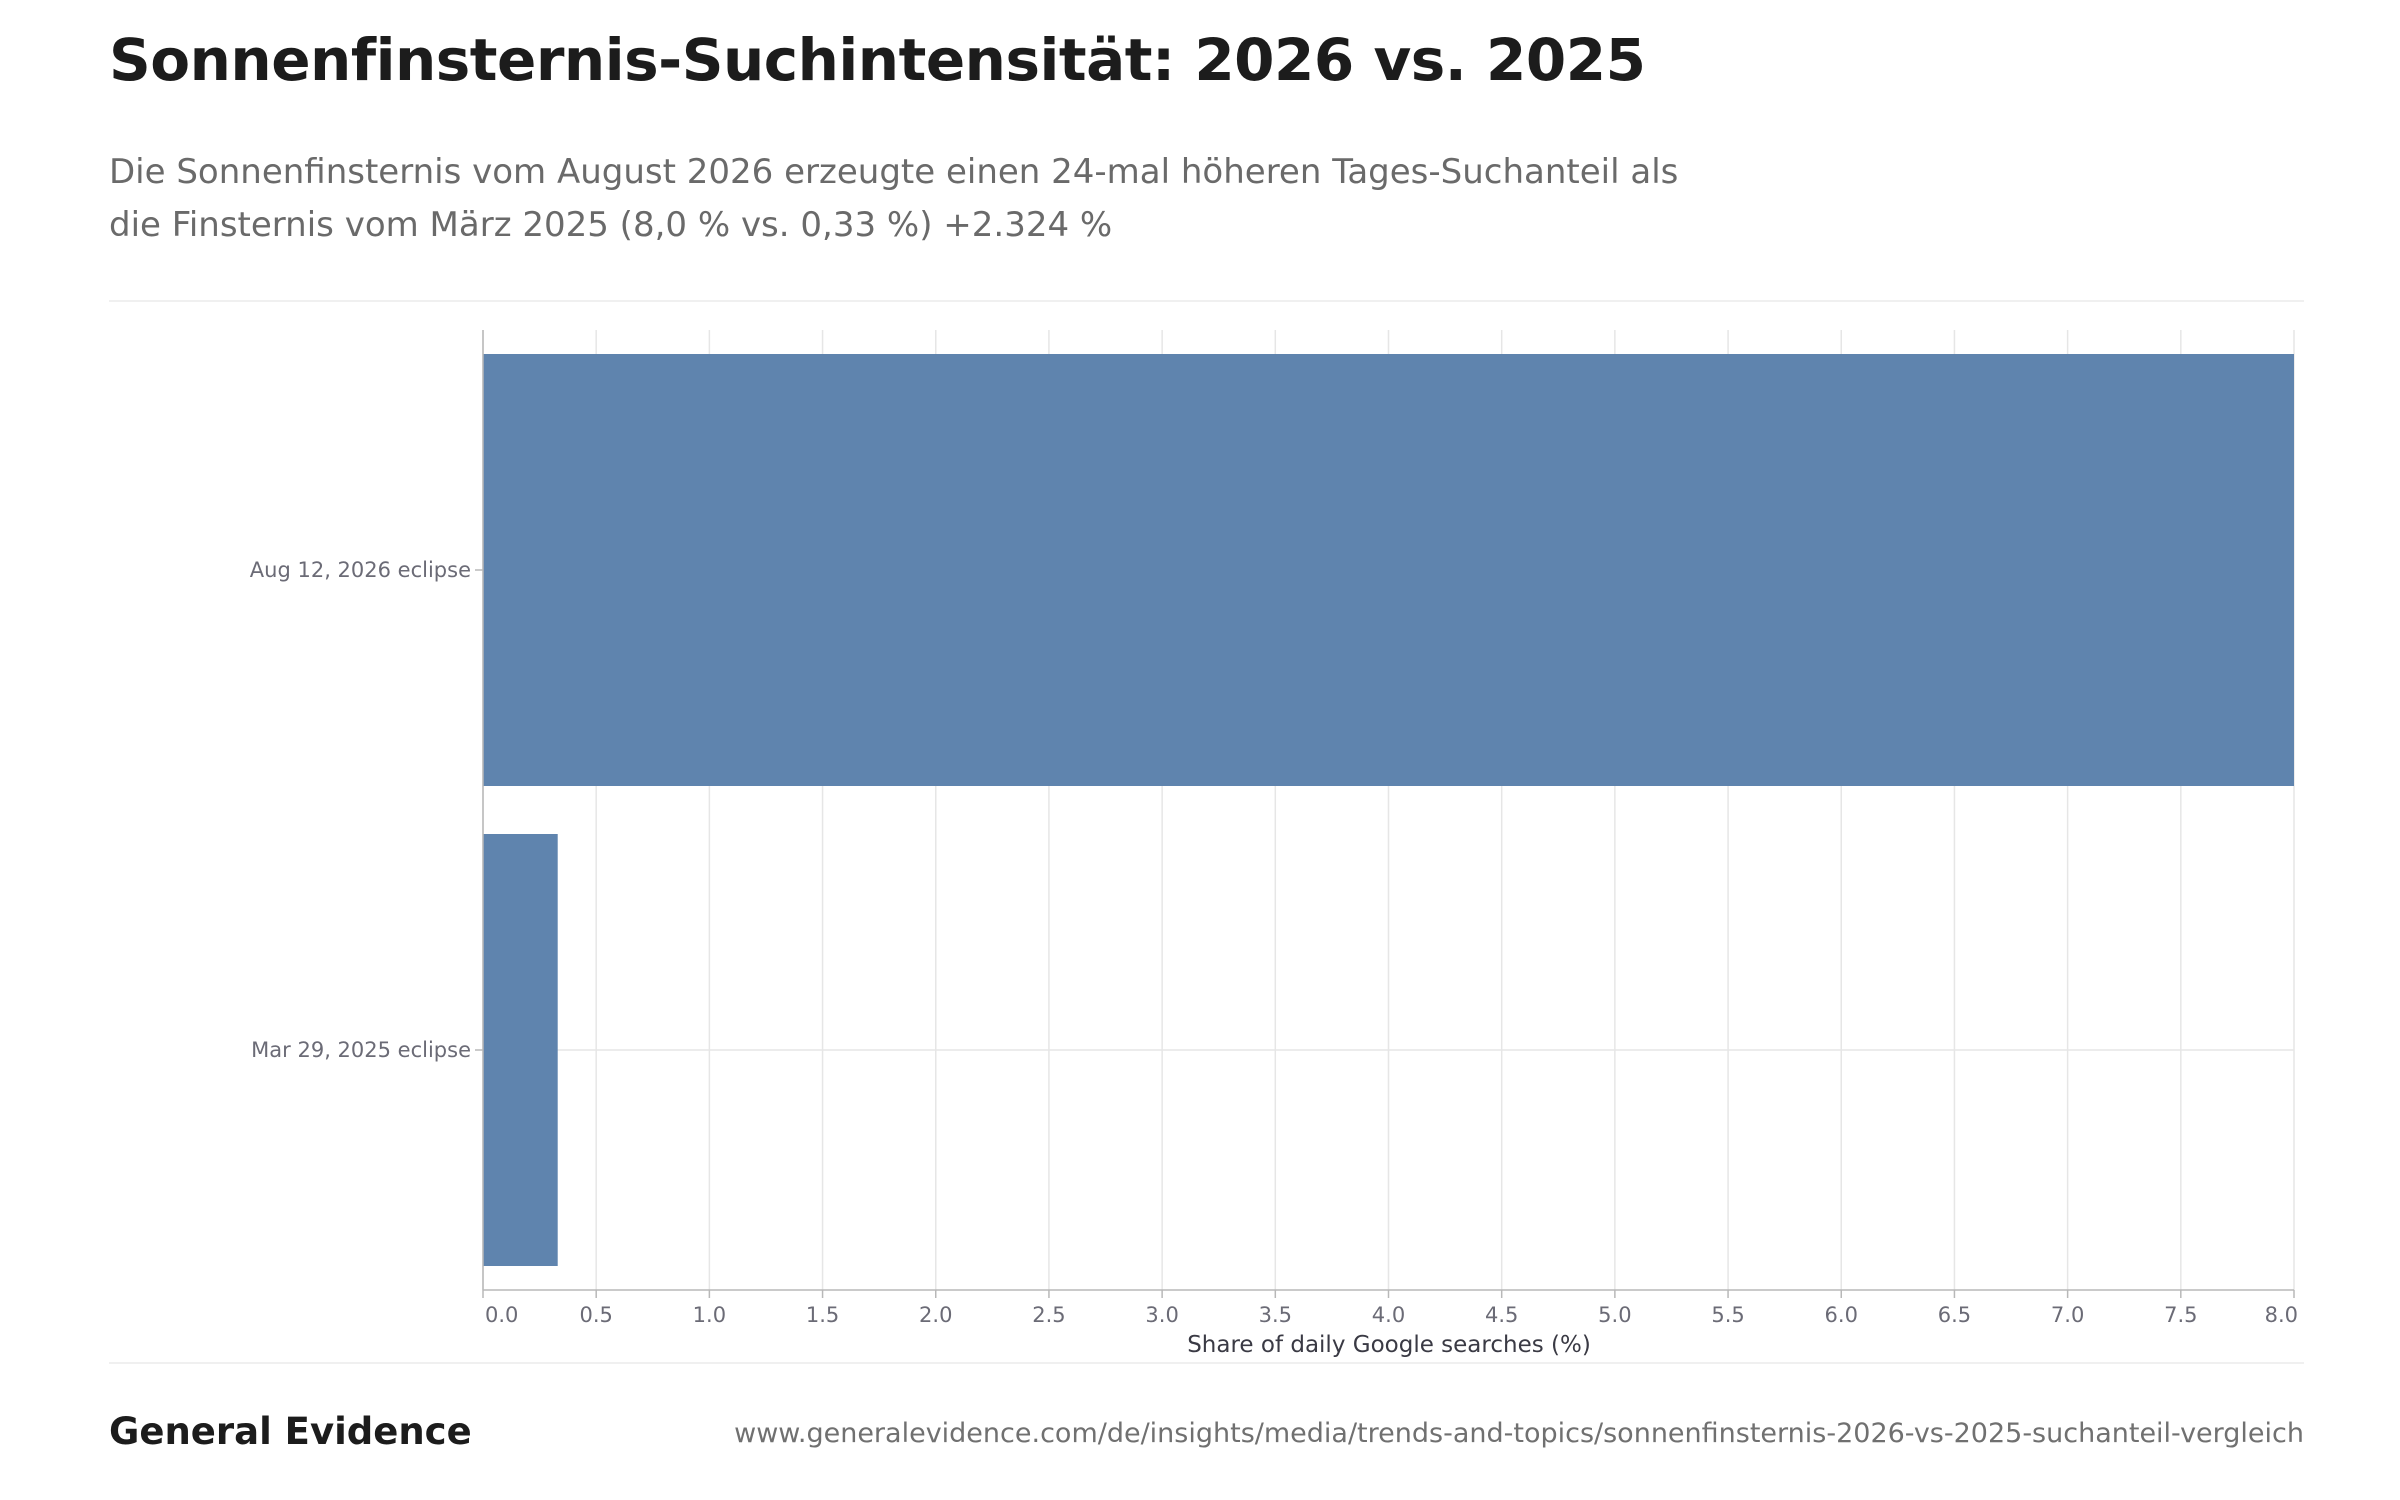  What do you see at coordinates (1727, 1315) in the screenshot?
I see `x-tick-label: 5.5` at bounding box center [1727, 1315].